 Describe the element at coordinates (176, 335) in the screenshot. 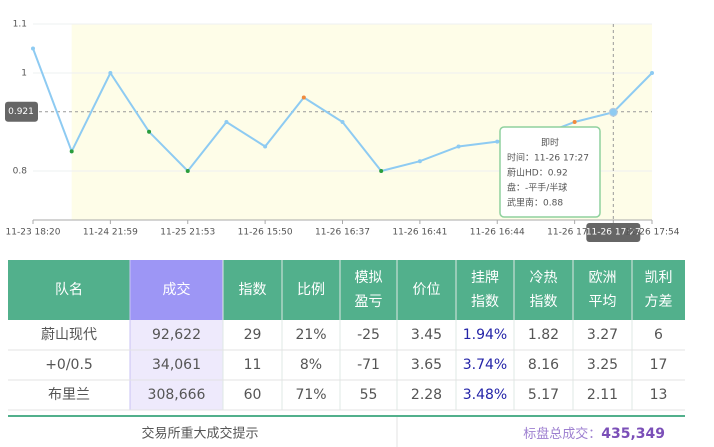

I see `table-cell: 92,622` at that location.